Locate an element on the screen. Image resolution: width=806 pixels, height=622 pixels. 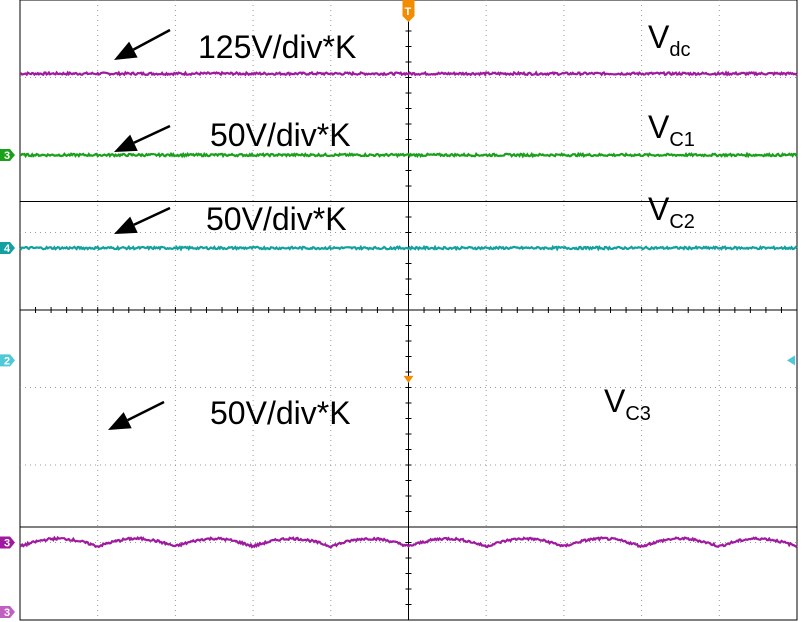
channel-marker-ground-shape is located at coordinates (7, 612).